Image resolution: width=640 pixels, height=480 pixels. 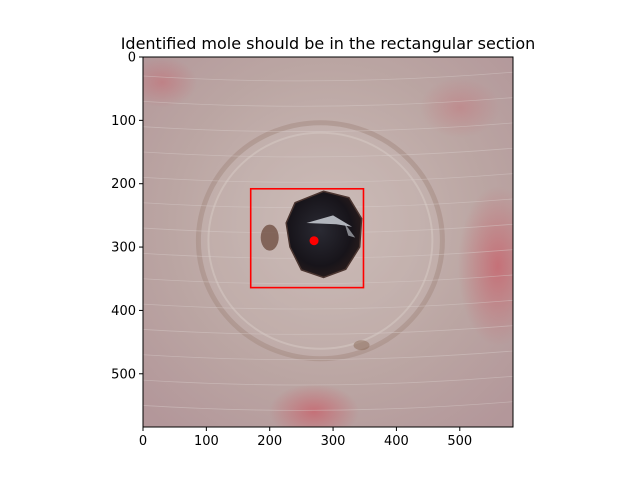 I want to click on x-tick-label: 500, so click(x=459, y=441).